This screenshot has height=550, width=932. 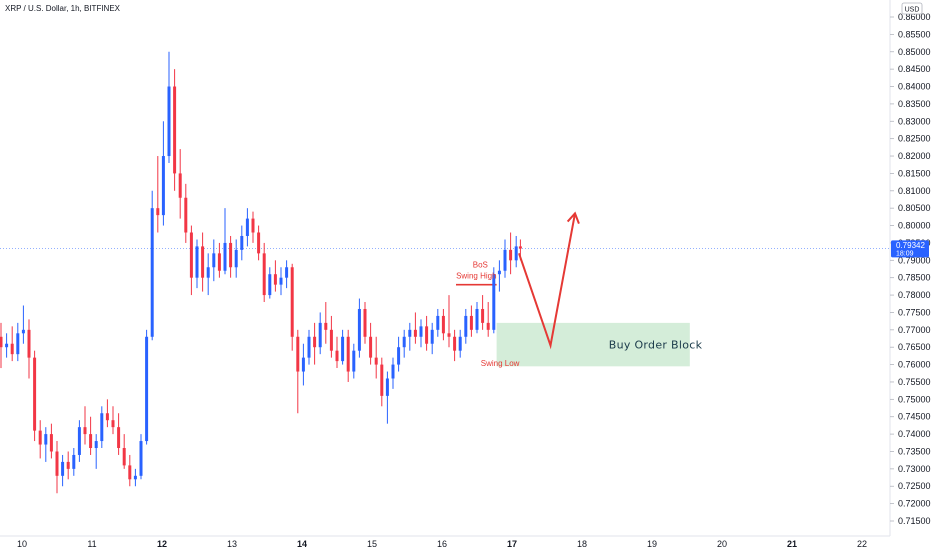 I want to click on y-tick-label: 0.83500, so click(x=914, y=104).